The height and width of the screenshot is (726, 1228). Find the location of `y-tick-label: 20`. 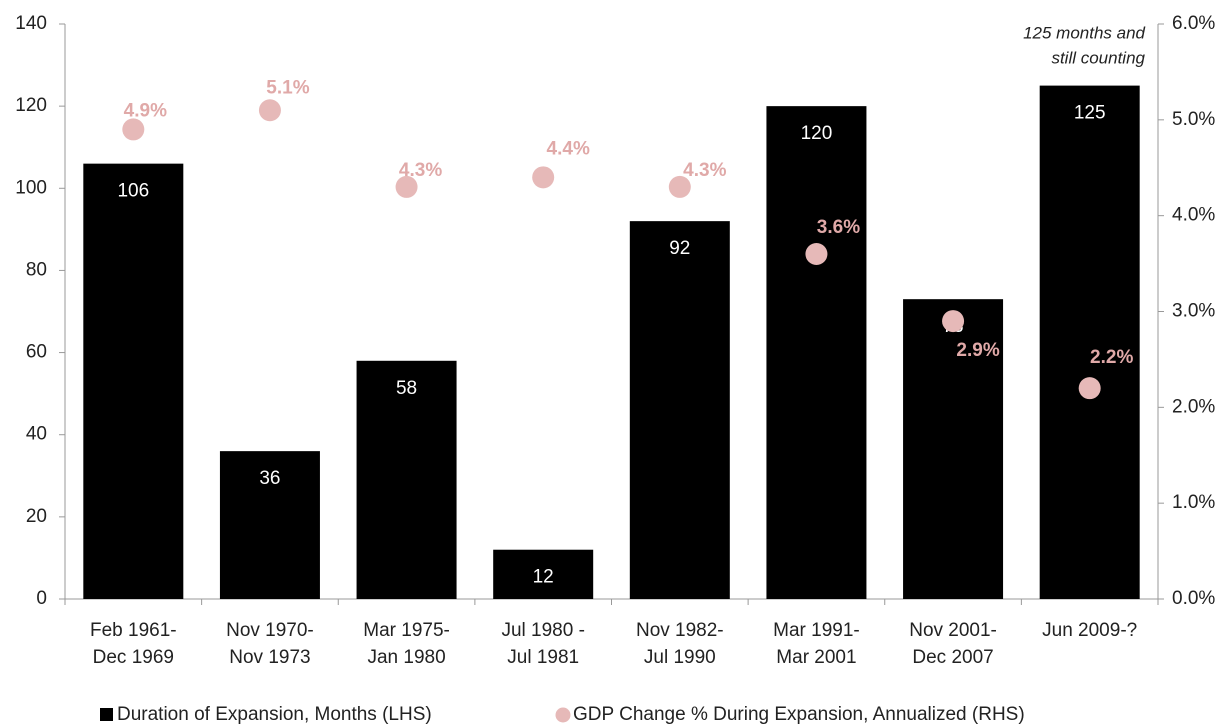

y-tick-label: 20 is located at coordinates (36, 516).